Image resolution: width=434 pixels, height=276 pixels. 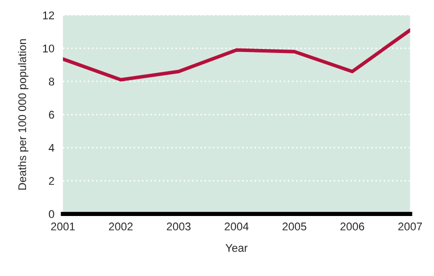 What do you see at coordinates (51, 181) in the screenshot?
I see `y-tick-label: 2` at bounding box center [51, 181].